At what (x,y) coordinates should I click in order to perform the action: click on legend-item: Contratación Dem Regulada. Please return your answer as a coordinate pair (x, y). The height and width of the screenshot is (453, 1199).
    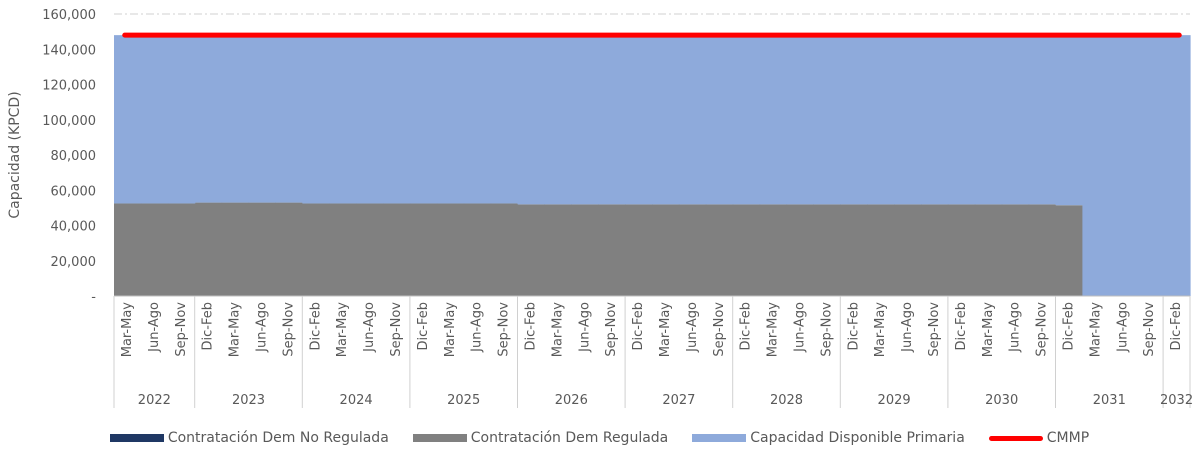
    Looking at the image, I should click on (540, 438).